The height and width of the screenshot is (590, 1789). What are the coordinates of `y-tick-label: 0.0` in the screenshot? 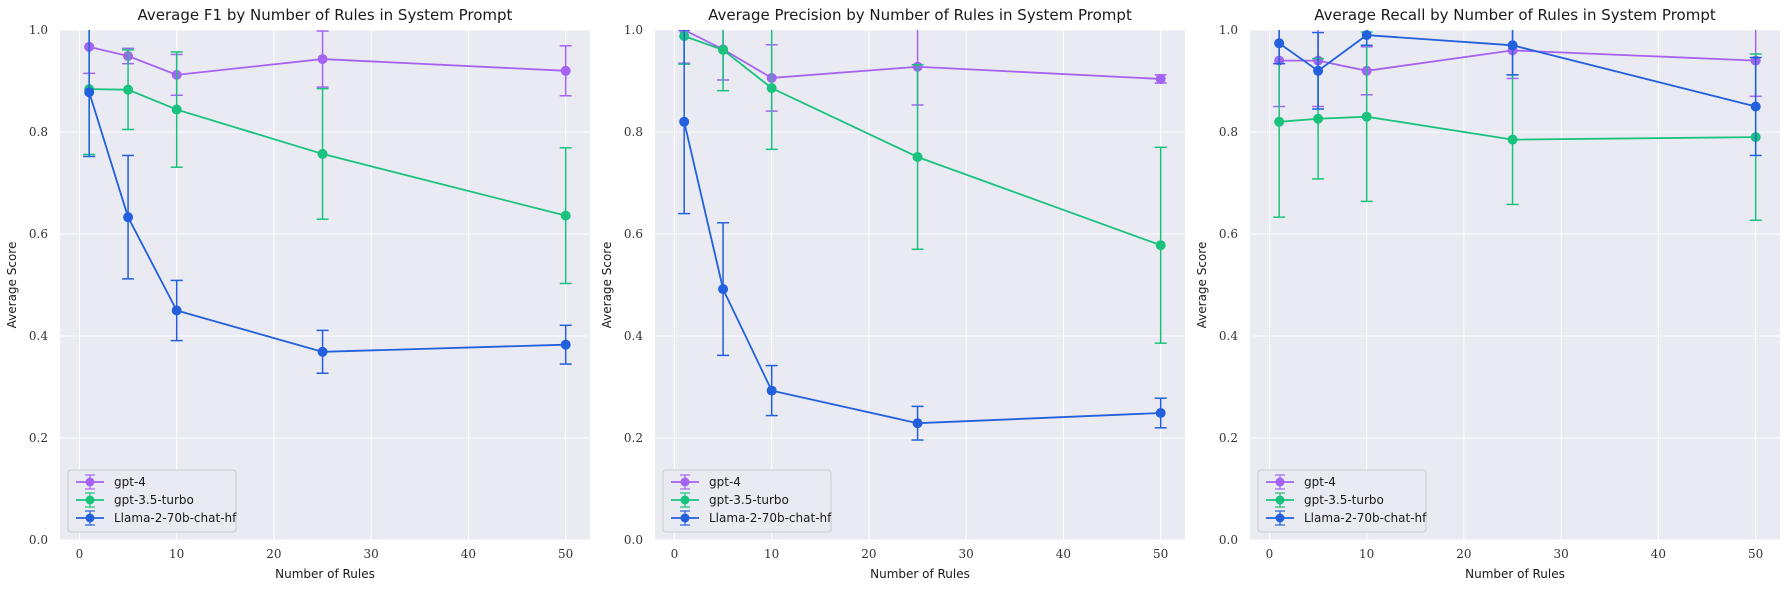 It's located at (633, 540).